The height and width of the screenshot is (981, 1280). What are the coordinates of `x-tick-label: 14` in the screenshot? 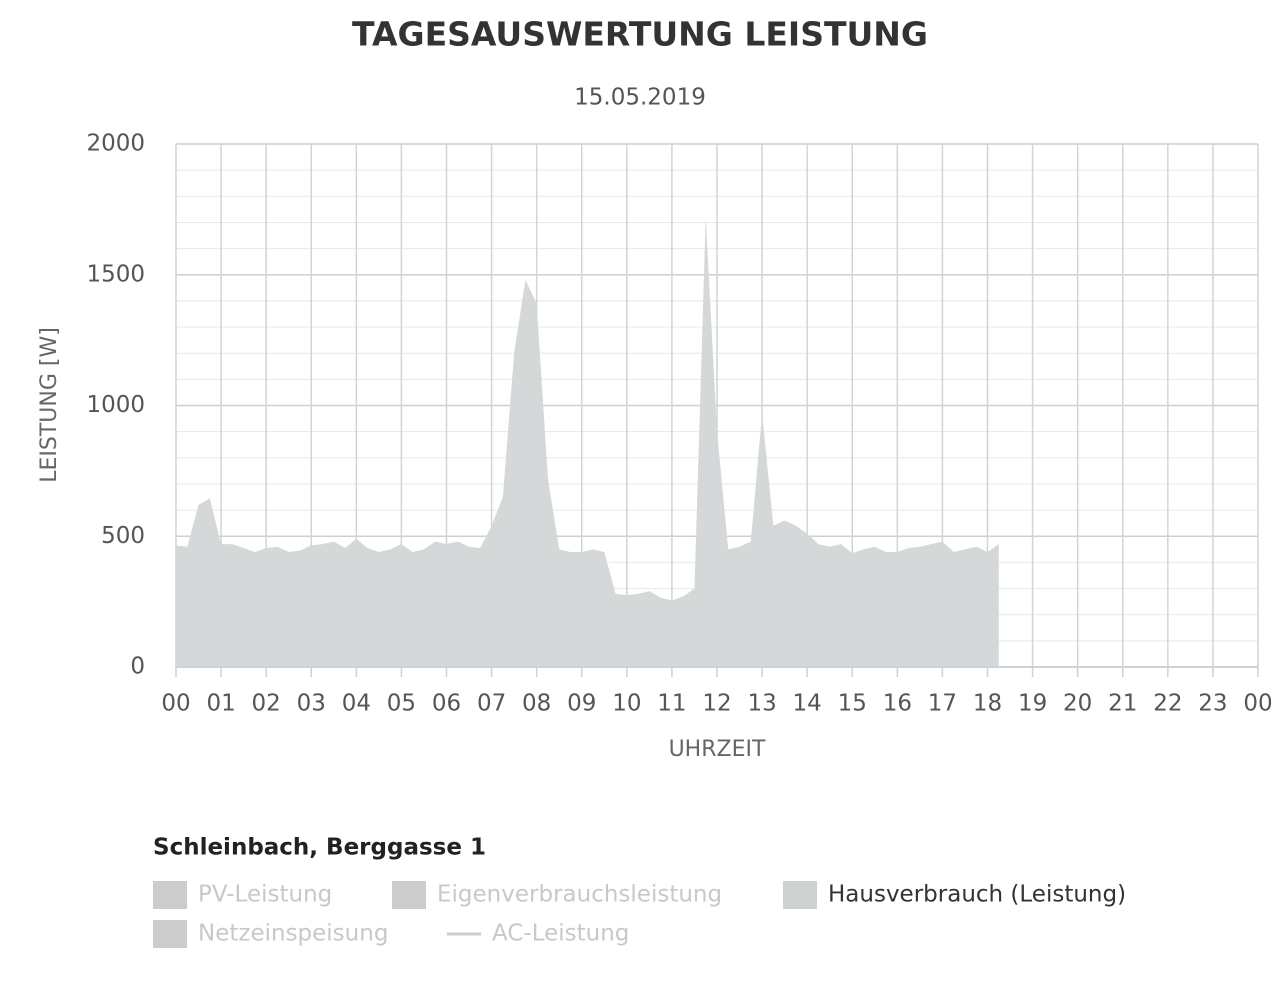 It's located at (807, 704).